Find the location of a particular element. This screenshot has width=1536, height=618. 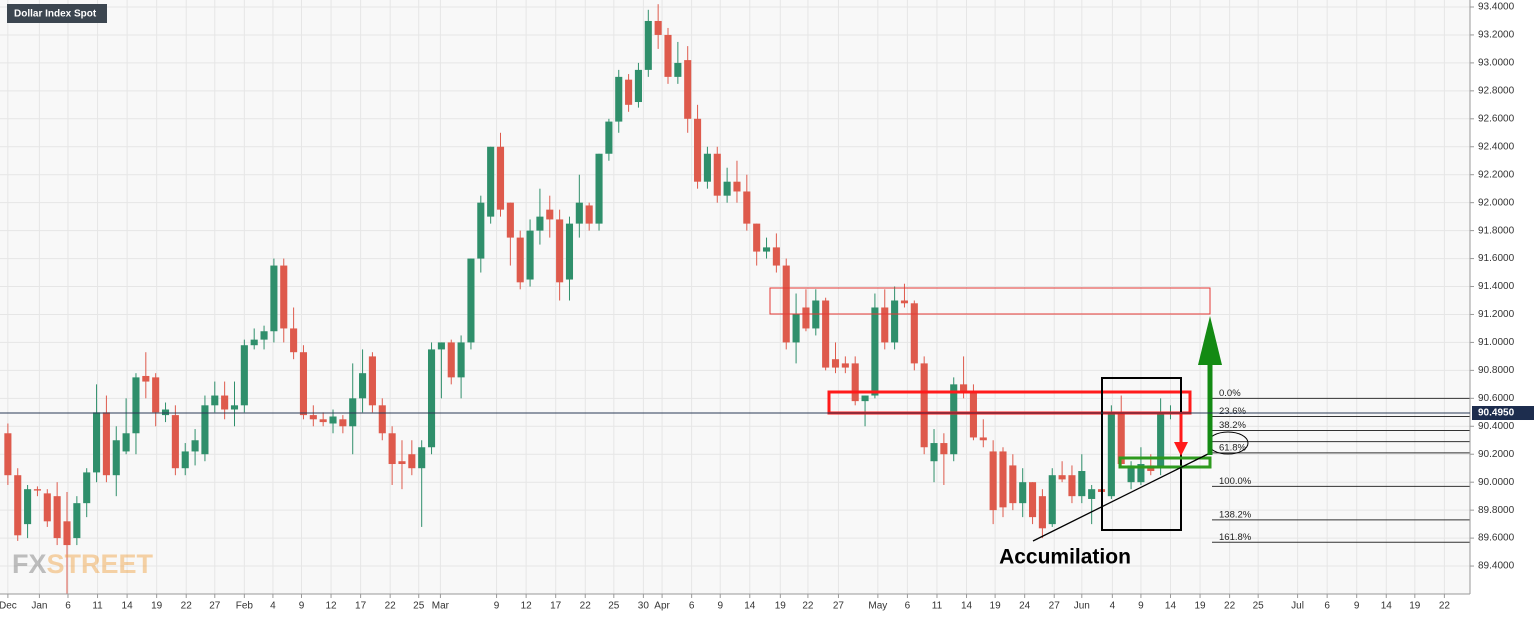

x-tick-label: Jun is located at coordinates (1082, 606).